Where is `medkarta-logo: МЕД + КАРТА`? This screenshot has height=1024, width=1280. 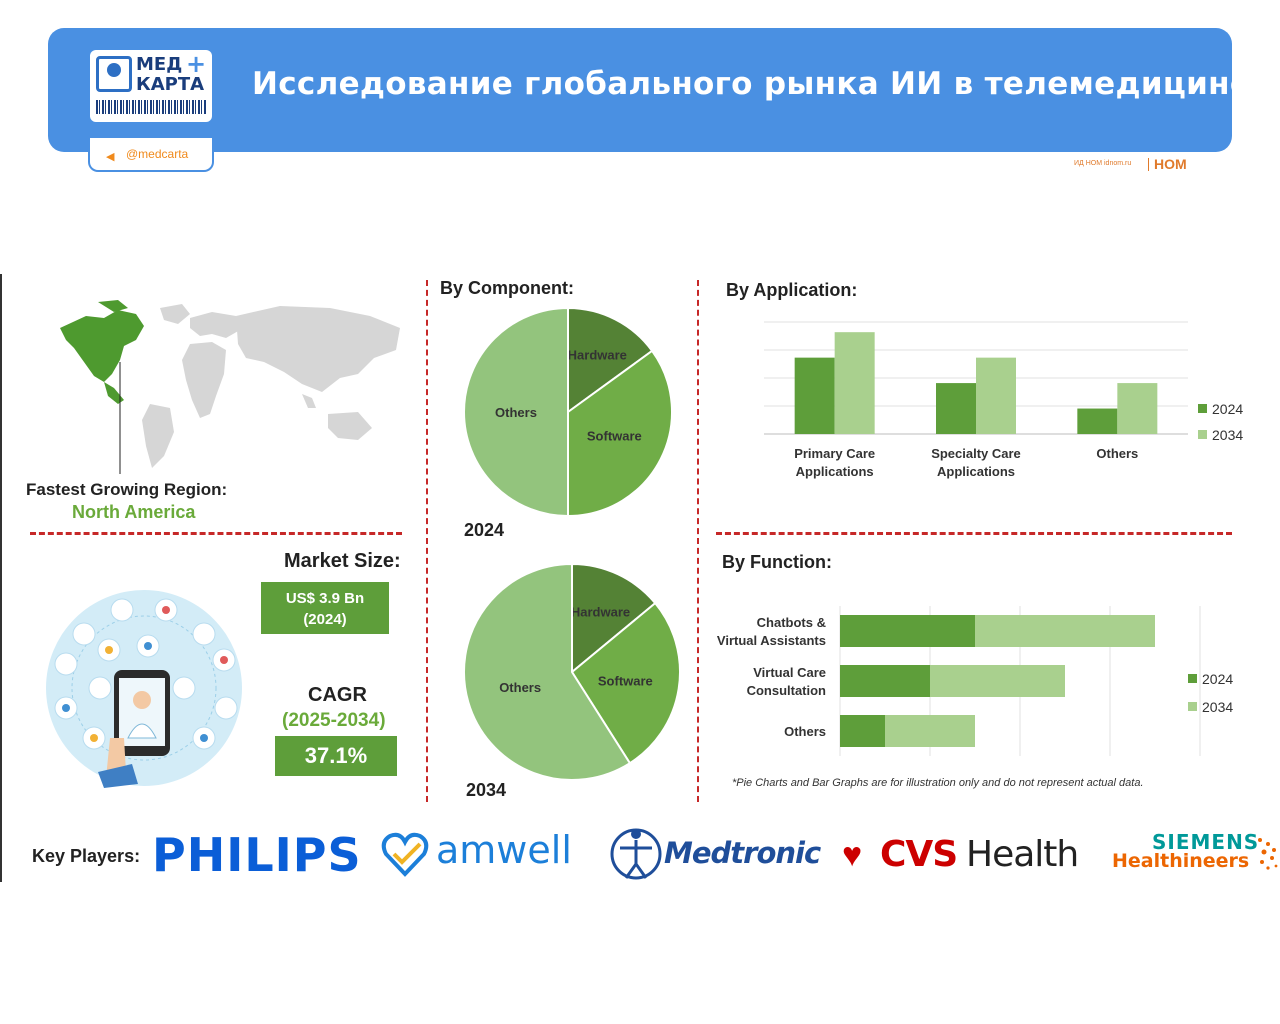
medkarta-logo: МЕД + КАРТА is located at coordinates (151, 86).